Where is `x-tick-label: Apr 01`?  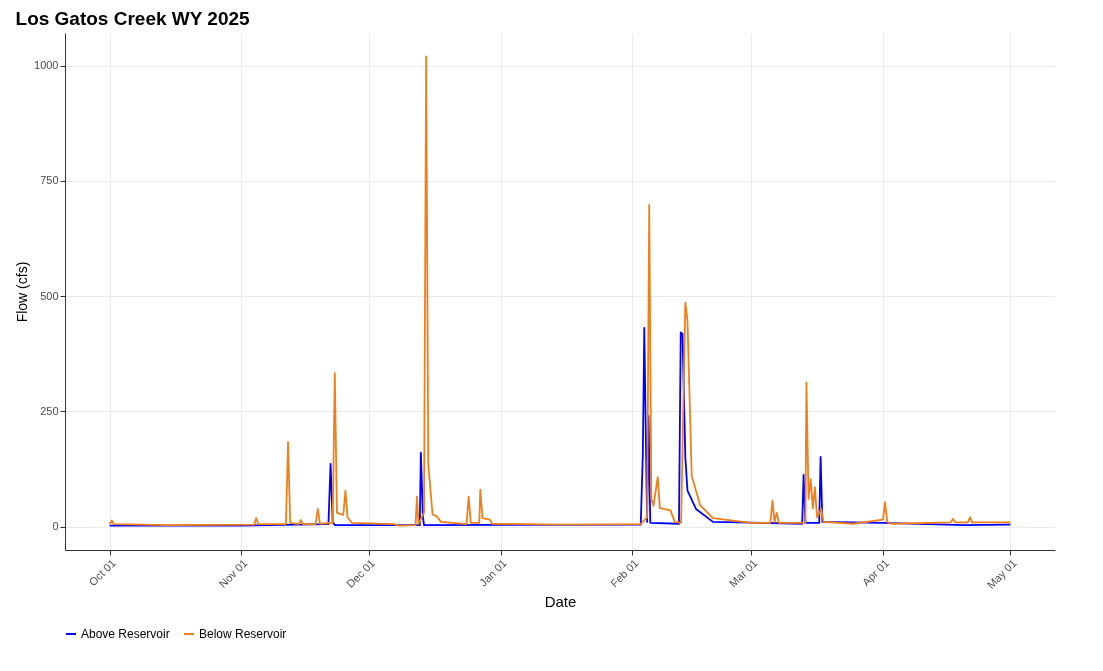 x-tick-label: Apr 01 is located at coordinates (875, 572).